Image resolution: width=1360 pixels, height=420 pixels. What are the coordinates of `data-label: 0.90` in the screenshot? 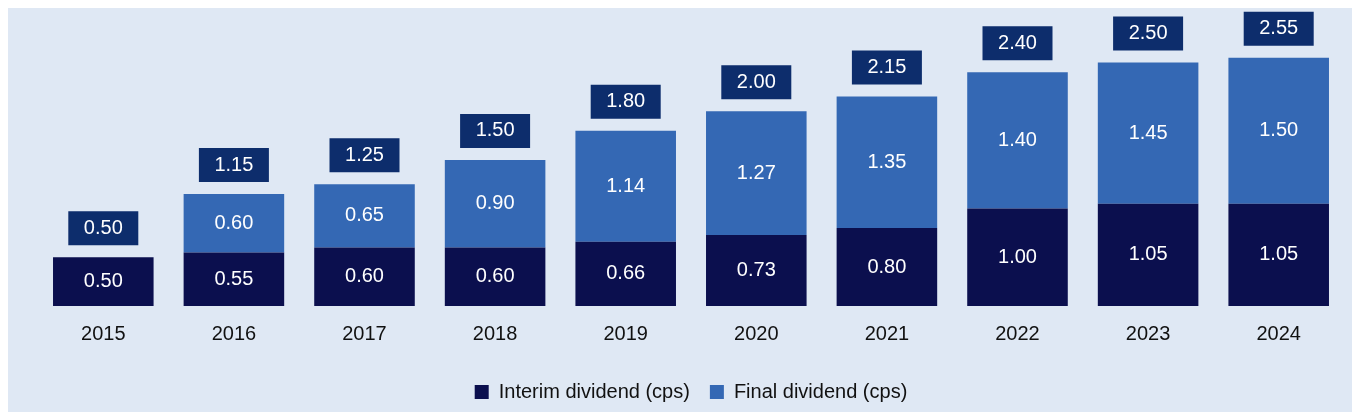 It's located at (495, 202).